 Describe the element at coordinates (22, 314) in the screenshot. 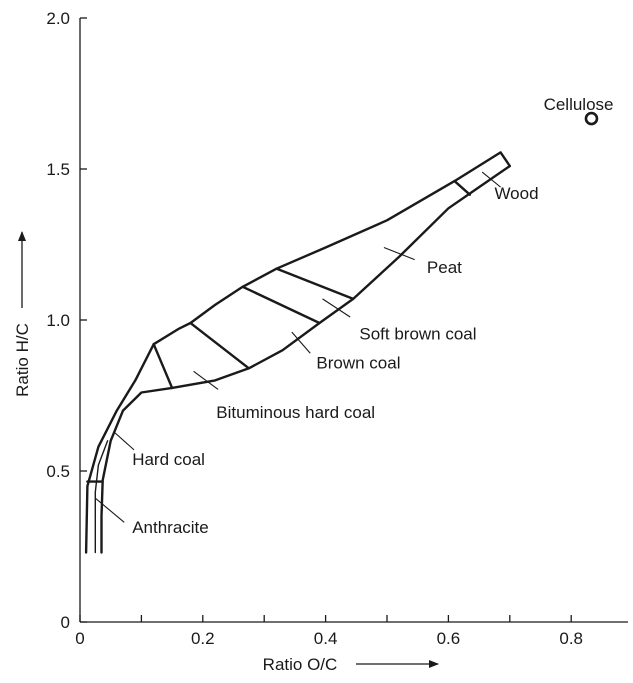

I see `y-axis-title: Ratio H/C` at that location.